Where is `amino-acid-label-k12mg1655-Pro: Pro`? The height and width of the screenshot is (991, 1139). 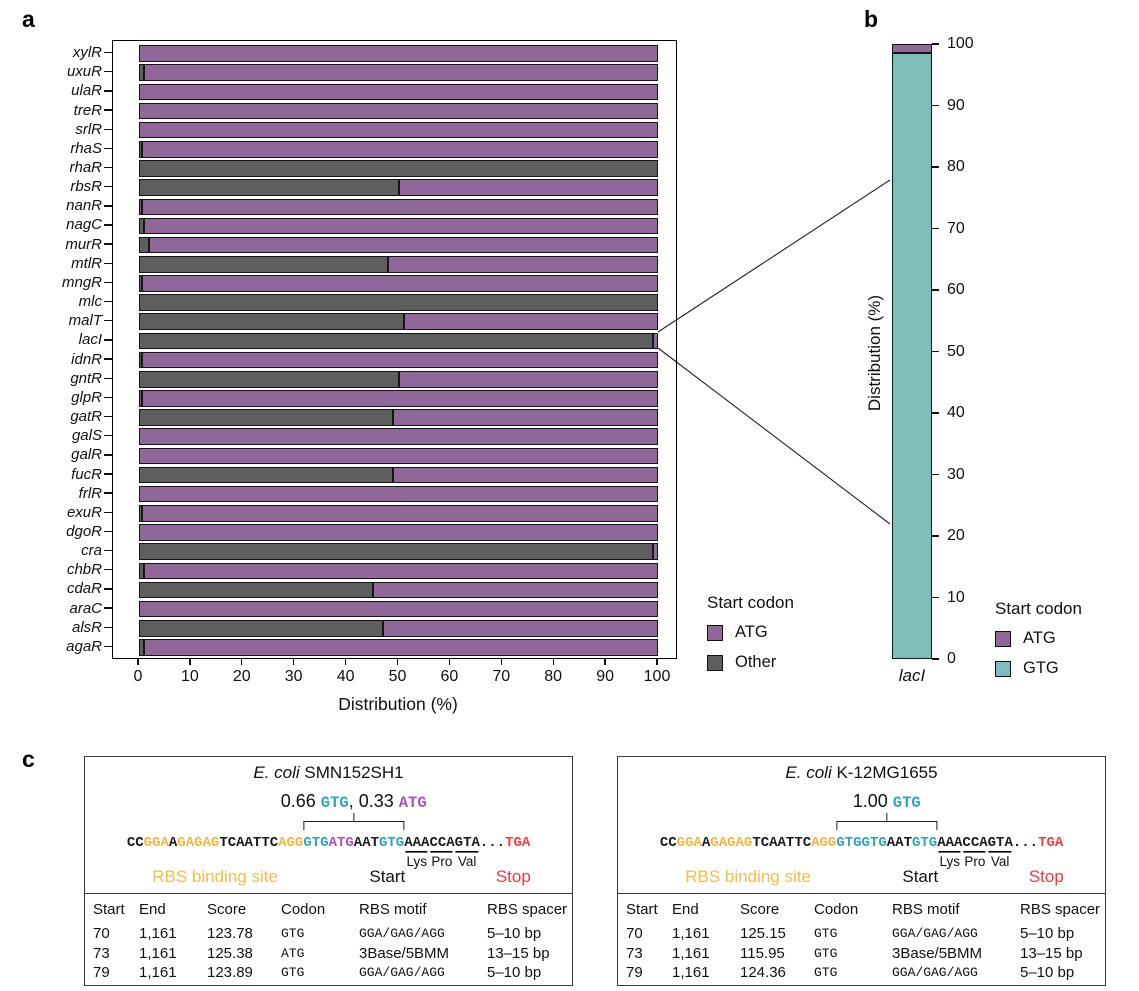 amino-acid-label-k12mg1655-Pro: Pro is located at coordinates (975, 861).